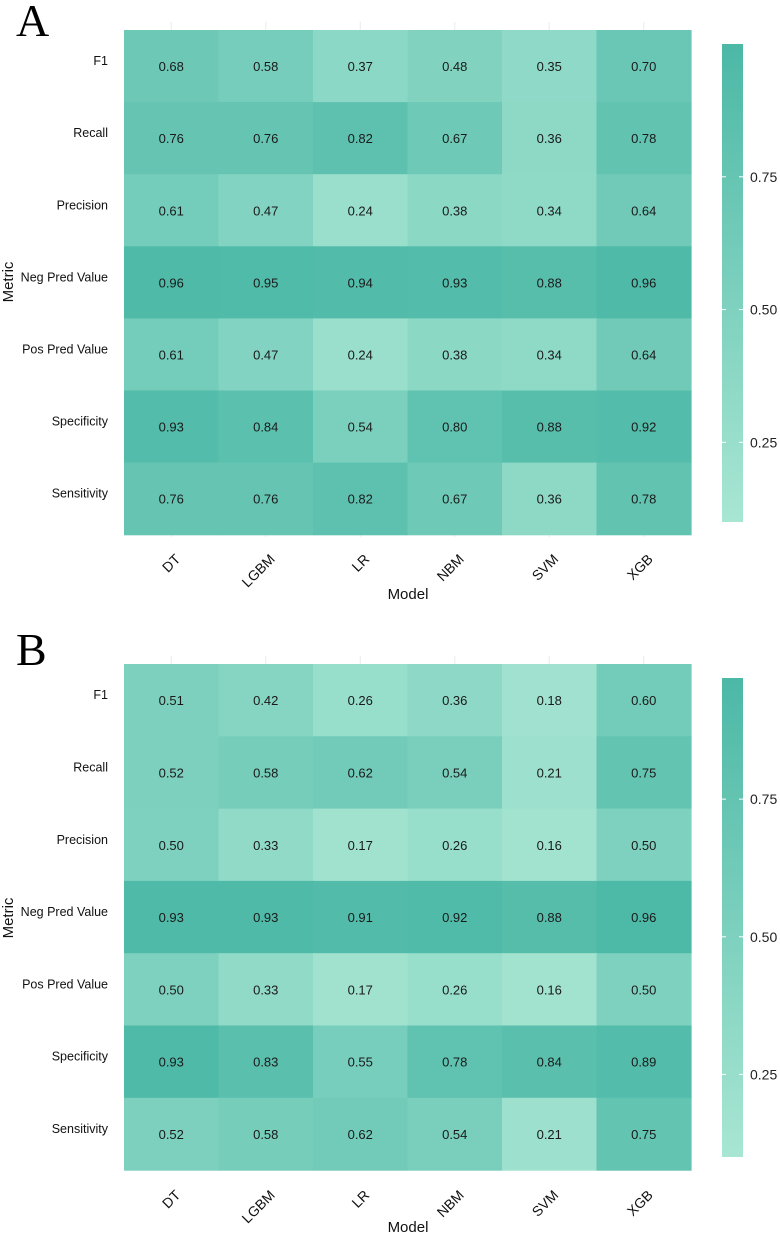 This screenshot has height=1237, width=780. Describe the element at coordinates (100, 695) in the screenshot. I see `y-tick-label: F1` at that location.